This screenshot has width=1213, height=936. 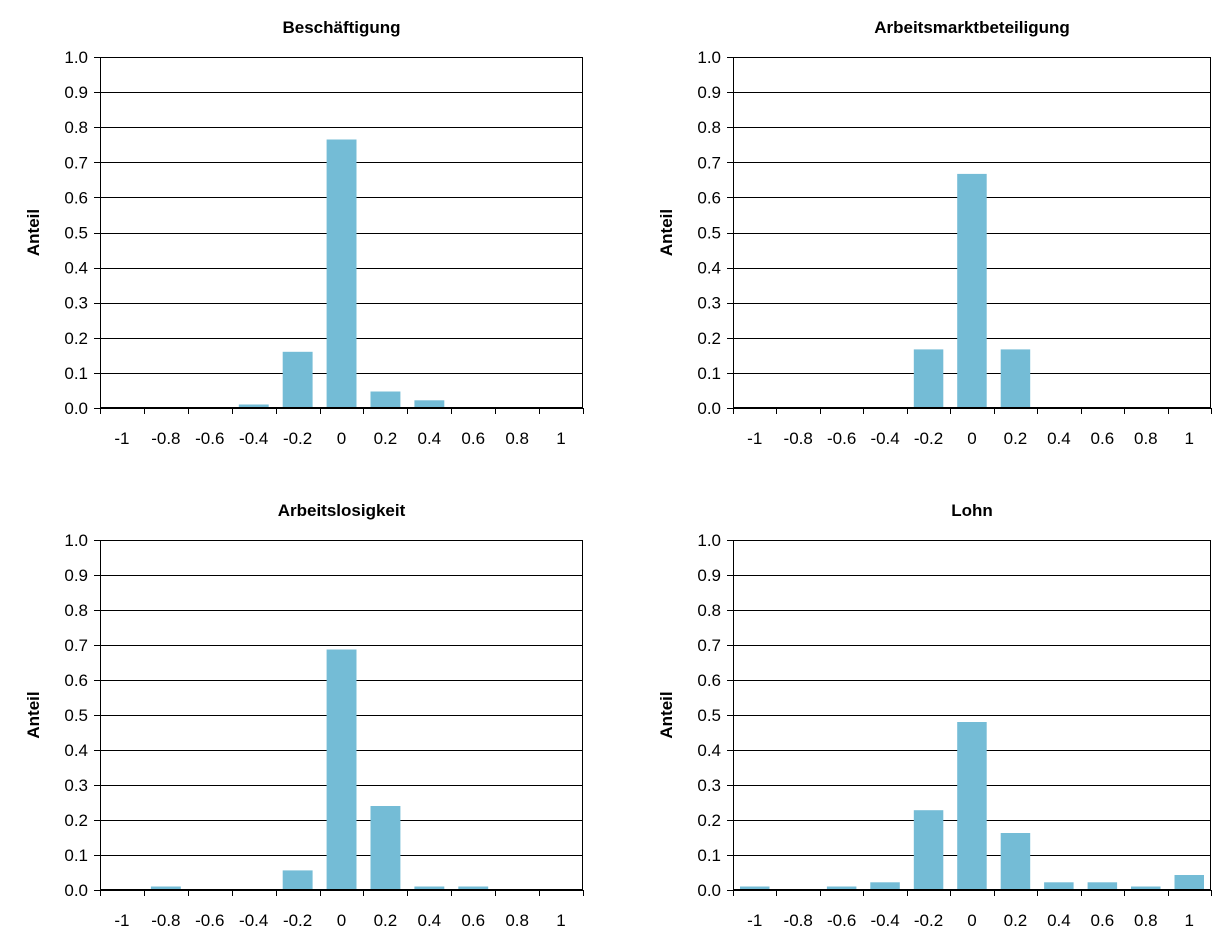 What do you see at coordinates (76, 540) in the screenshot?
I see `y-tick-label: 1.0` at bounding box center [76, 540].